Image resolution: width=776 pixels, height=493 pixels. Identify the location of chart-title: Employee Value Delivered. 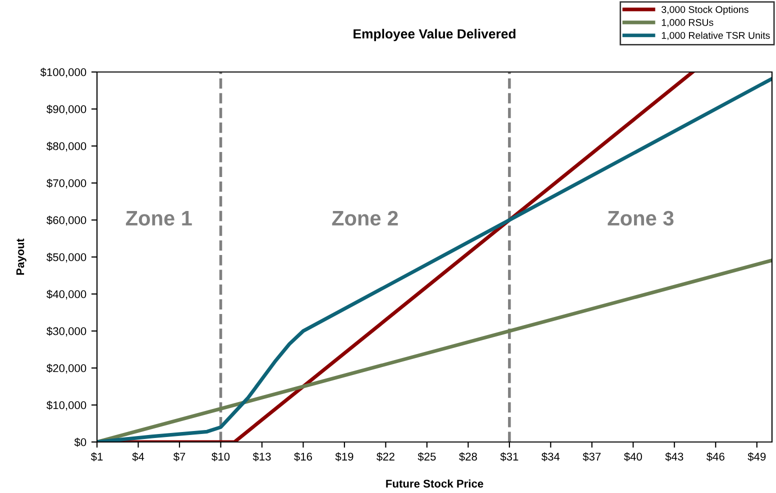
(435, 35).